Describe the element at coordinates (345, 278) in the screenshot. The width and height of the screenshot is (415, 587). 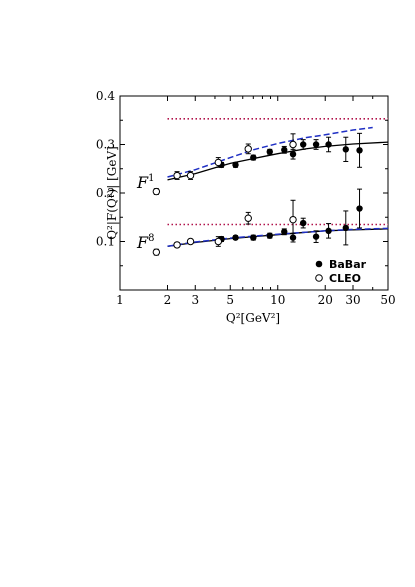
I see `legend-label-cleo: CLEO` at that location.